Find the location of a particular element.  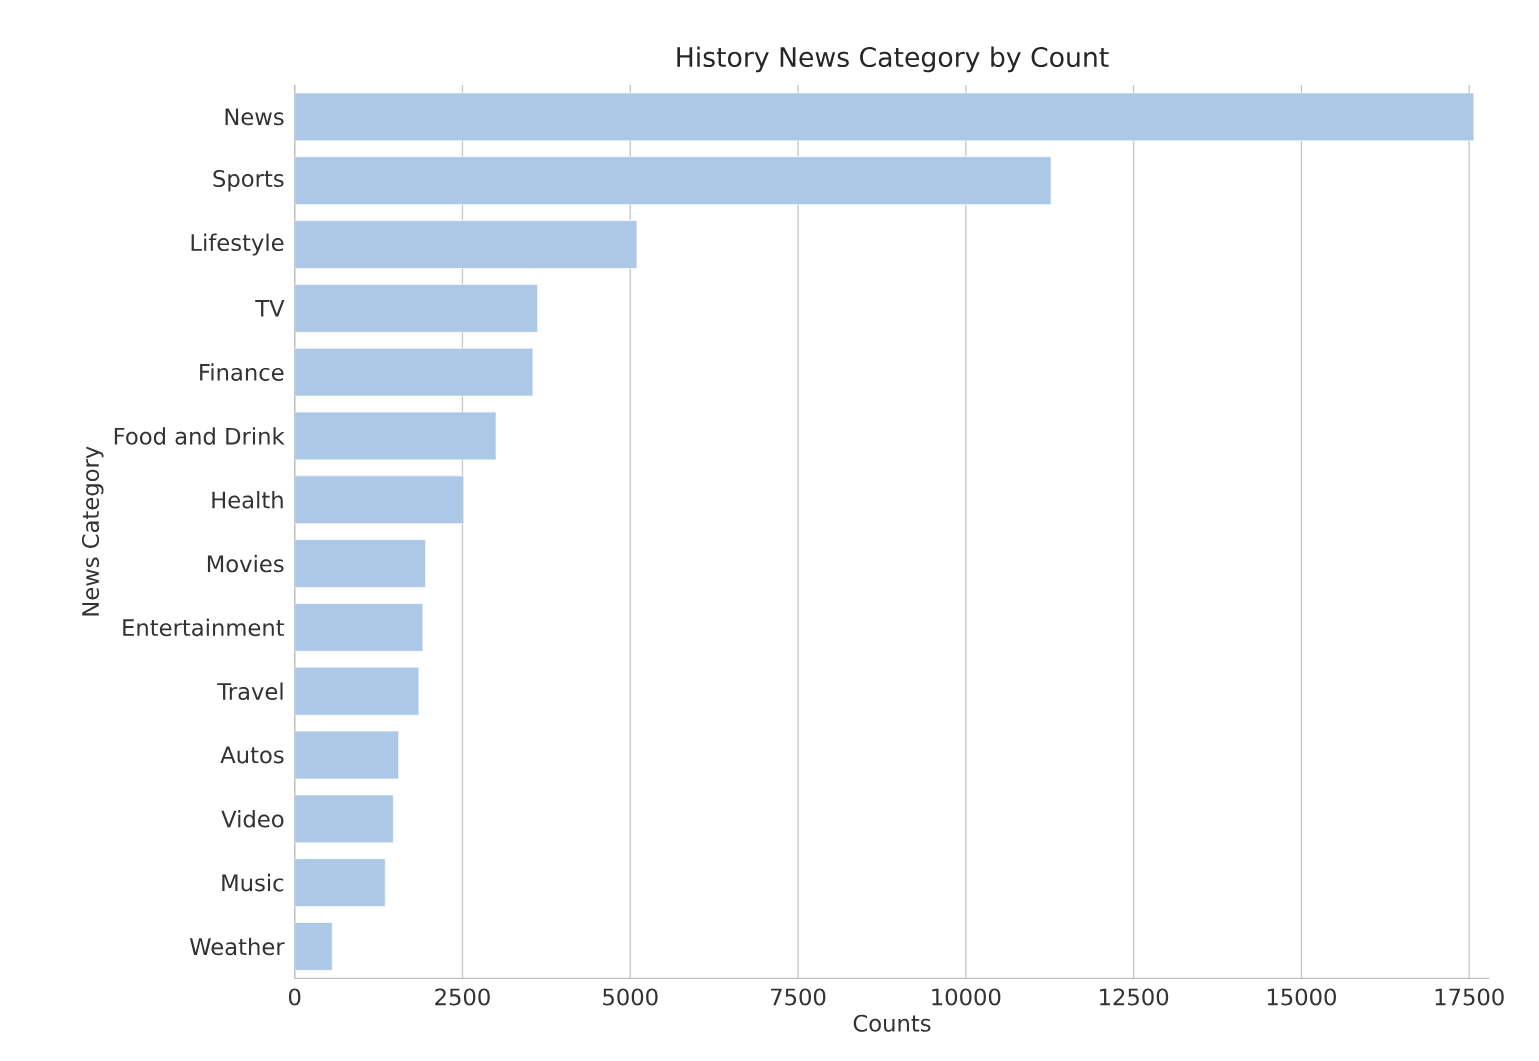

x-tick-label: 17500 is located at coordinates (1469, 997).